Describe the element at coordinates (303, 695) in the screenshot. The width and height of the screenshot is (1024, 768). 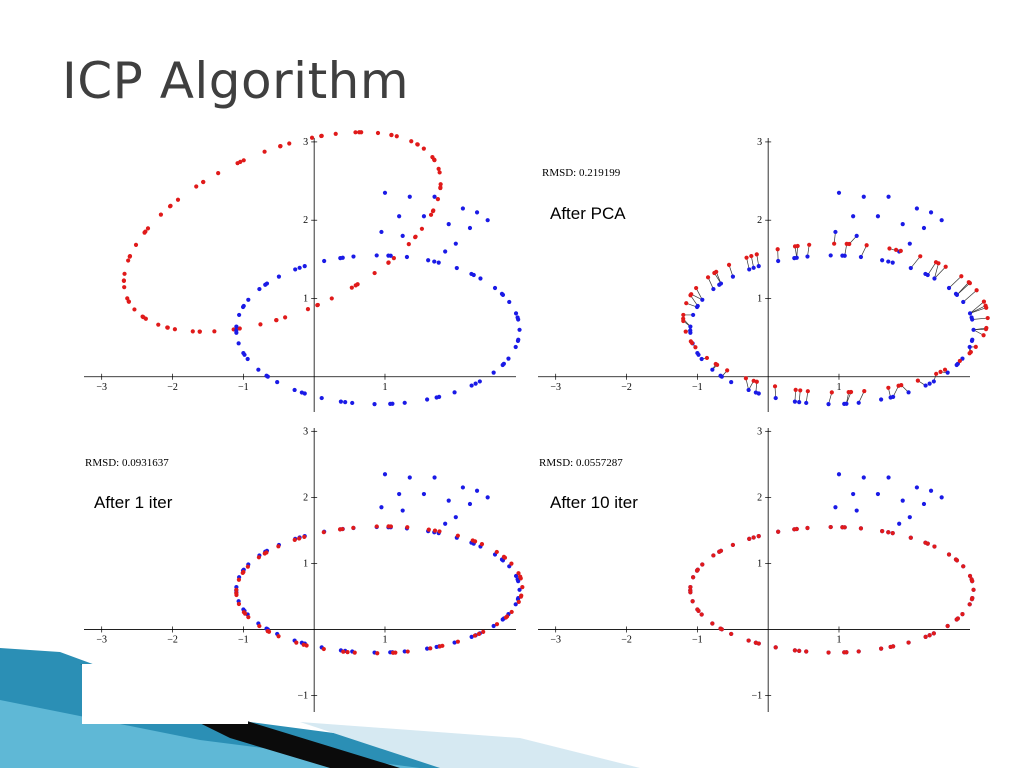
I see `y-tick-label: −1` at that location.